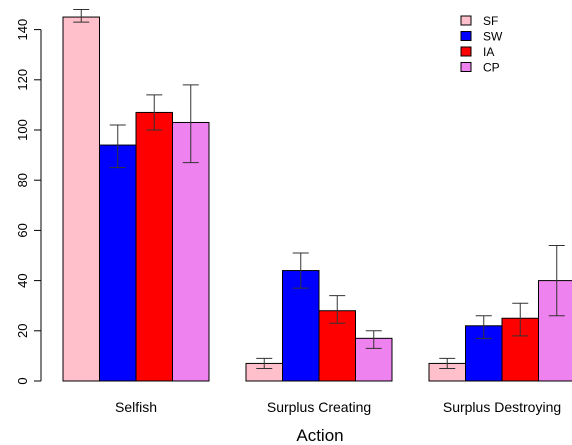  Describe the element at coordinates (22, 331) in the screenshot. I see `y-tick-label: 20` at that location.